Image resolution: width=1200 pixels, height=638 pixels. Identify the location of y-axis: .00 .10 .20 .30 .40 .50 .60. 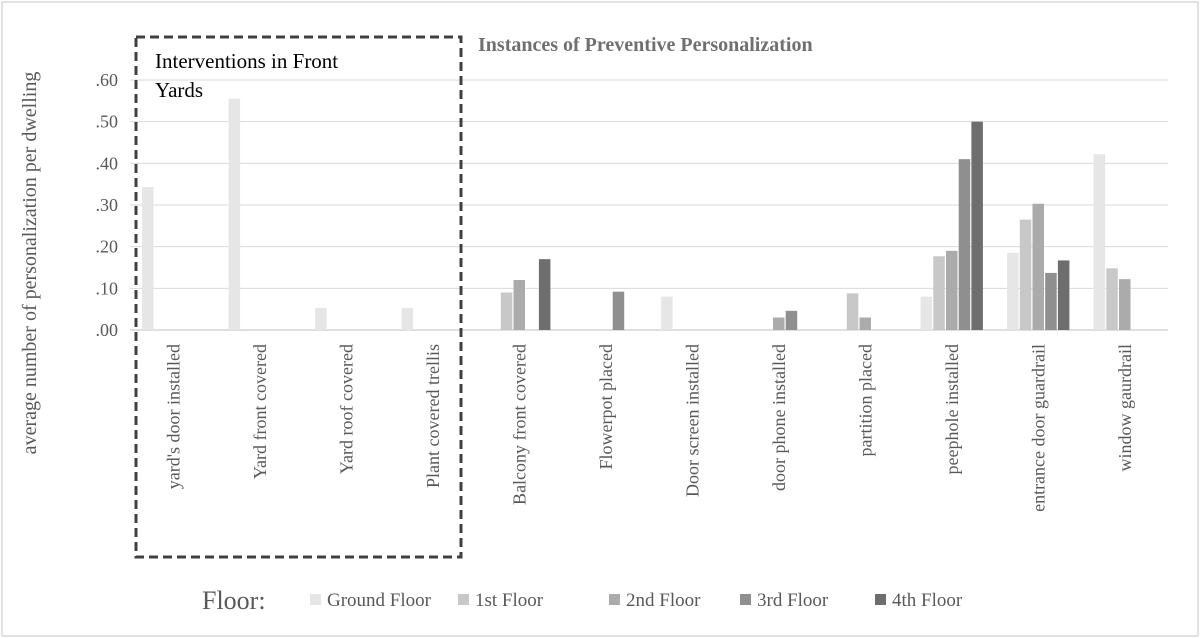
(107, 205).